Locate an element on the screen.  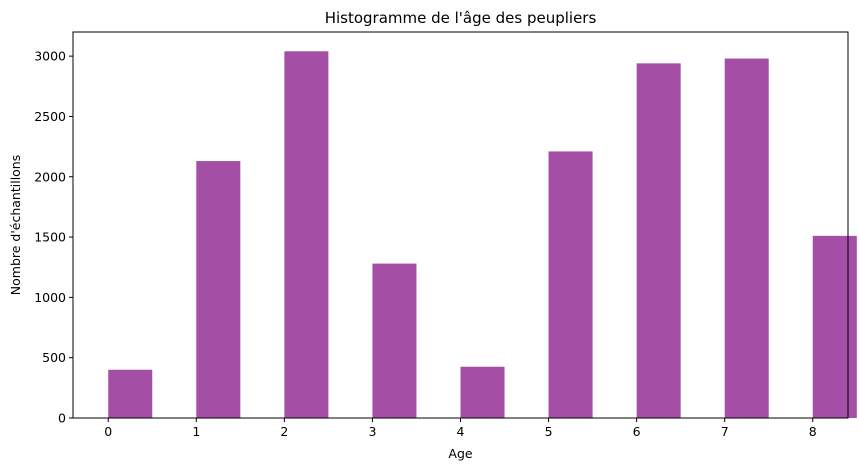
x-tick-label: 3 is located at coordinates (372, 431).